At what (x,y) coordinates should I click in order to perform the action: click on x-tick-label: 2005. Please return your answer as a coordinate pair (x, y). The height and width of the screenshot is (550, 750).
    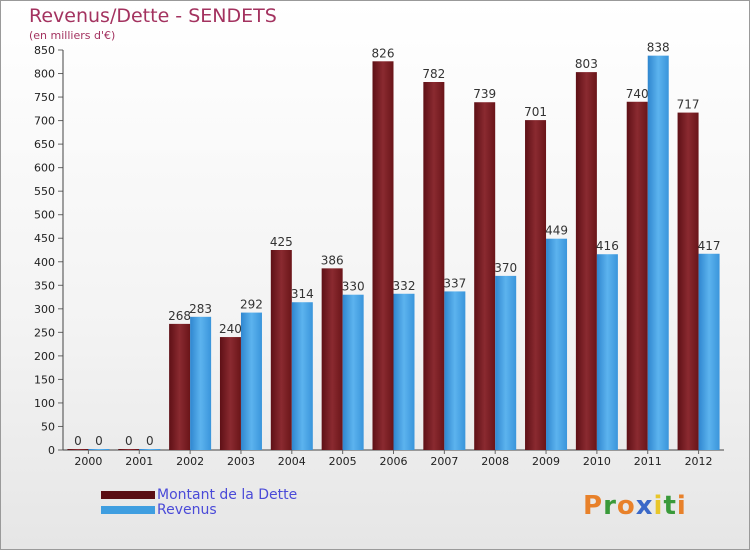
    Looking at the image, I should click on (343, 461).